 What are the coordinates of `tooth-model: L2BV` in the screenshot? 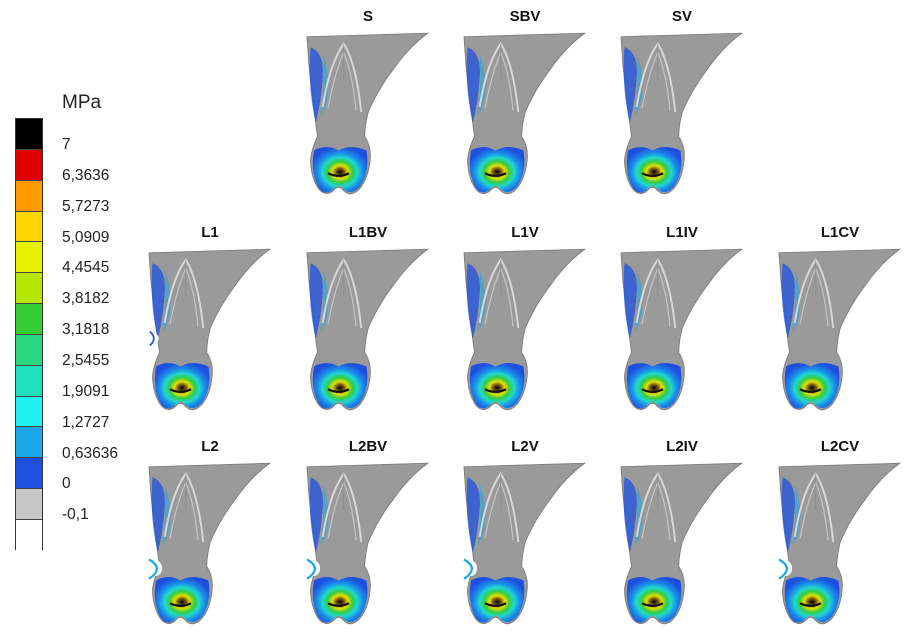 It's located at (368, 538).